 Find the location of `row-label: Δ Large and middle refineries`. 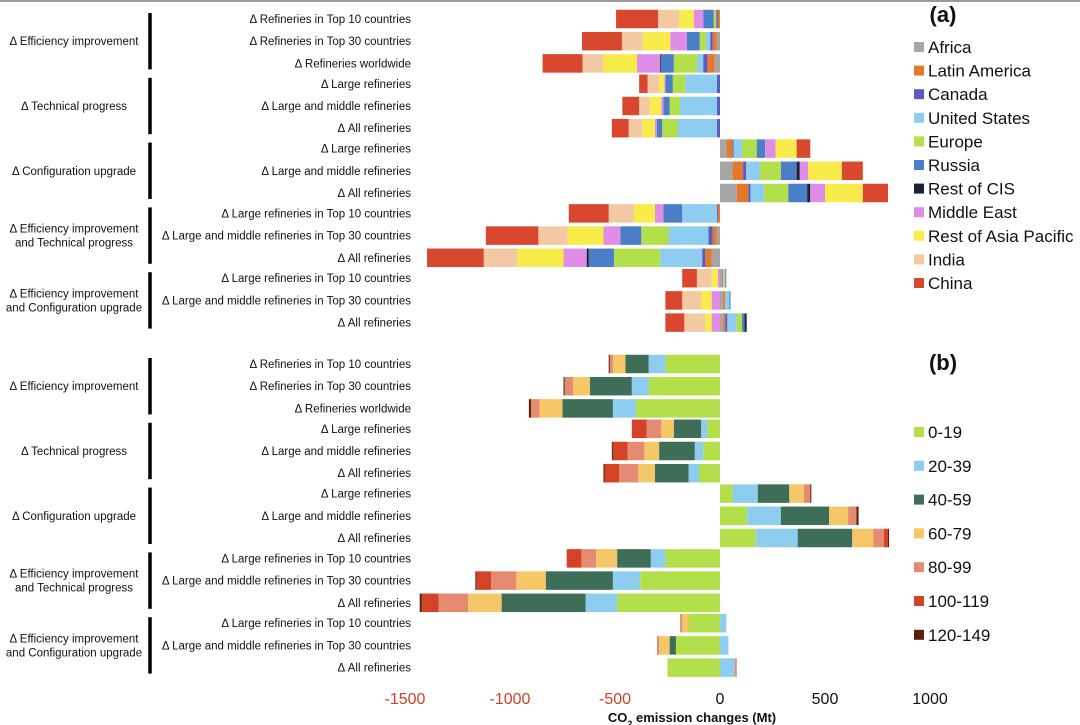

row-label: Δ Large and middle refineries is located at coordinates (336, 517).